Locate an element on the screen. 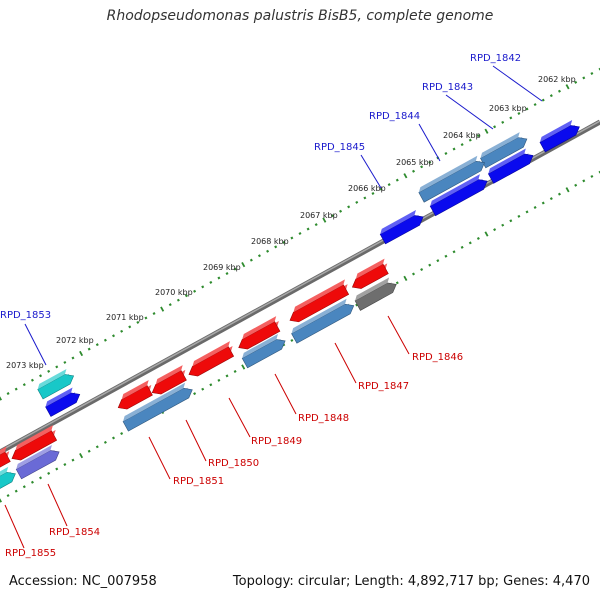  gene-label-bottom: RPD_1846 is located at coordinates (437, 357).